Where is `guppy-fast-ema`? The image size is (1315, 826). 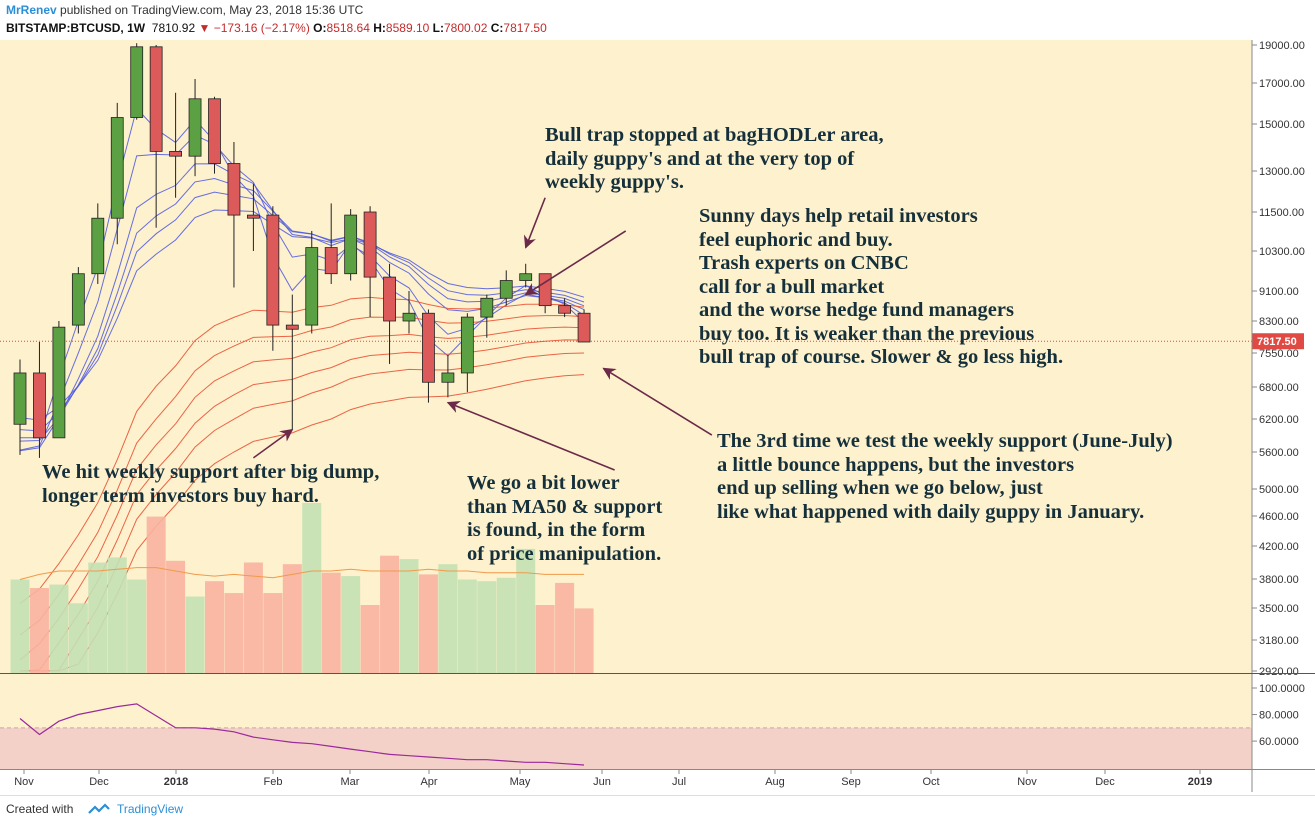
guppy-fast-ema is located at coordinates (302, 315).